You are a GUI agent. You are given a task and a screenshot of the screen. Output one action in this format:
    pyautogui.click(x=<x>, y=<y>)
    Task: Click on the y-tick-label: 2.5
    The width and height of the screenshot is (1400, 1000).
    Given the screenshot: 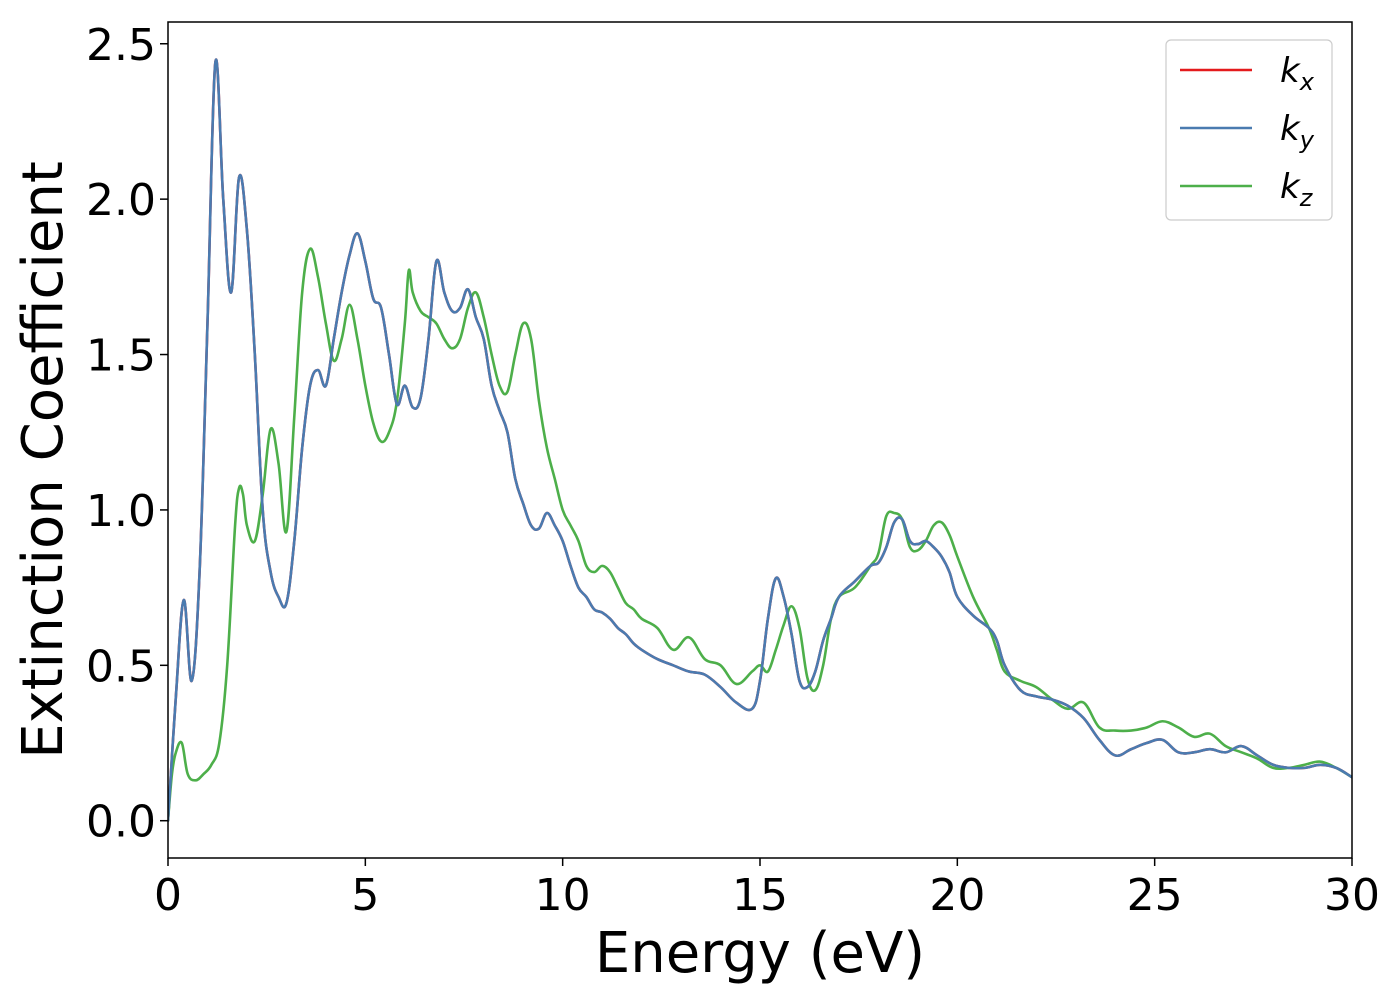 What is the action you would take?
    pyautogui.click(x=121, y=45)
    